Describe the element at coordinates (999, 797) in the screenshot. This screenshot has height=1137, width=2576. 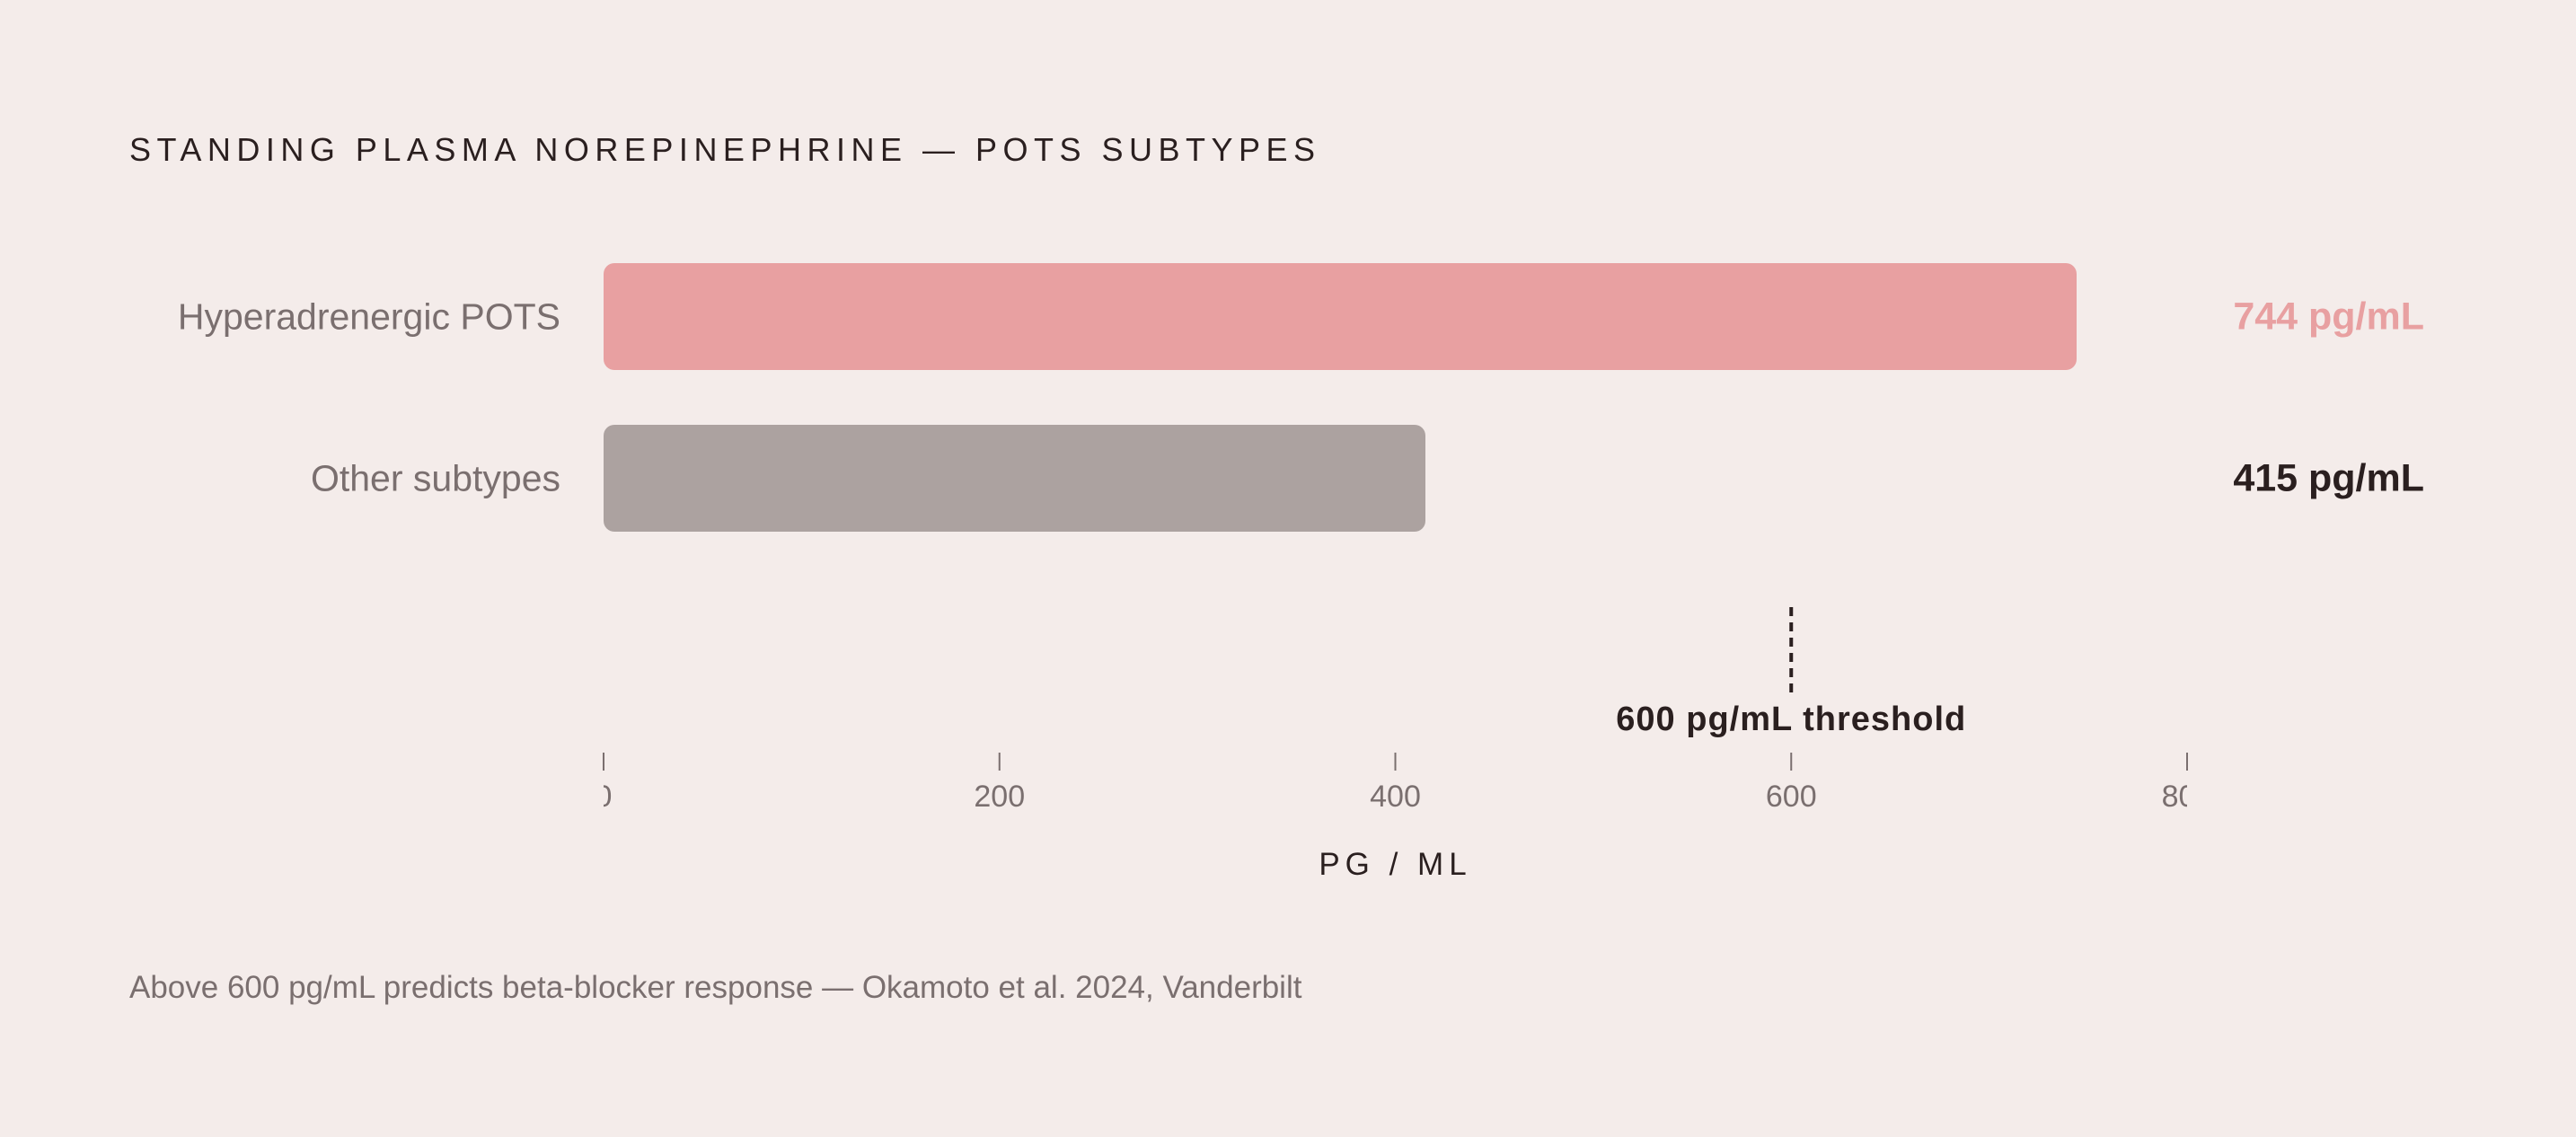
I see `x-tick-label-200: 200` at that location.